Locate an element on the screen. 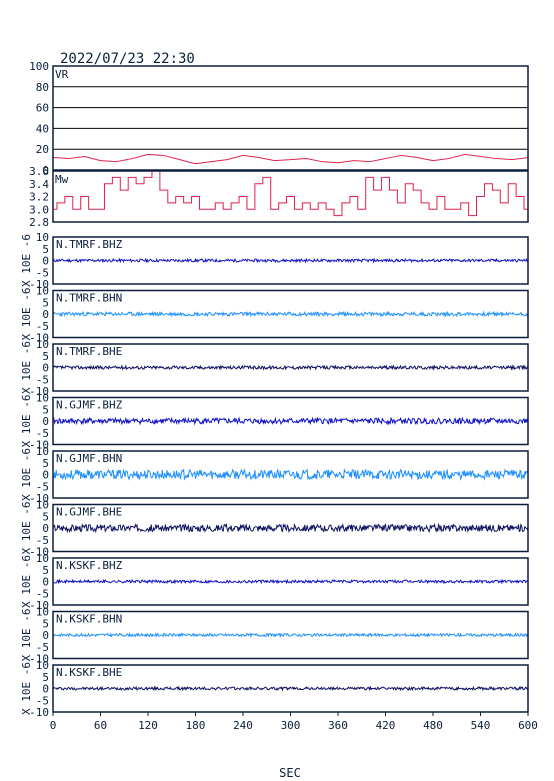 The width and height of the screenshot is (554, 781). n-gjmf-bhn-panel-frame is located at coordinates (290, 474).